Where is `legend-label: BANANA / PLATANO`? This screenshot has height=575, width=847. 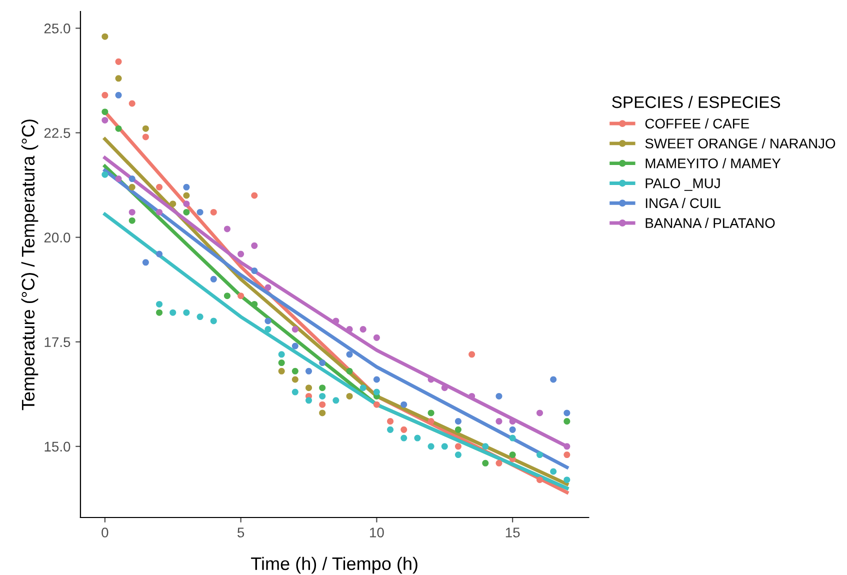 legend-label: BANANA / PLATANO is located at coordinates (710, 223).